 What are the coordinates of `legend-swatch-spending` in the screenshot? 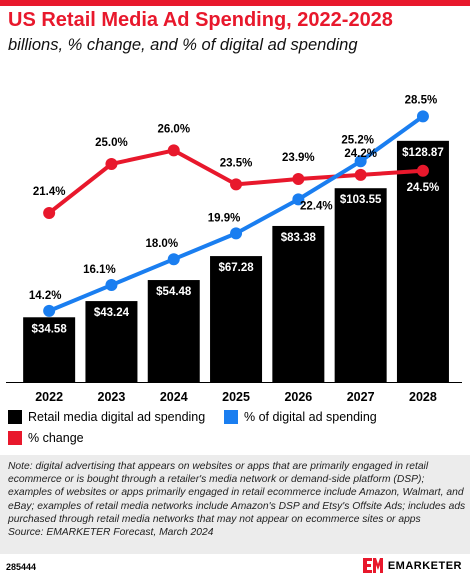 It's located at (15, 417).